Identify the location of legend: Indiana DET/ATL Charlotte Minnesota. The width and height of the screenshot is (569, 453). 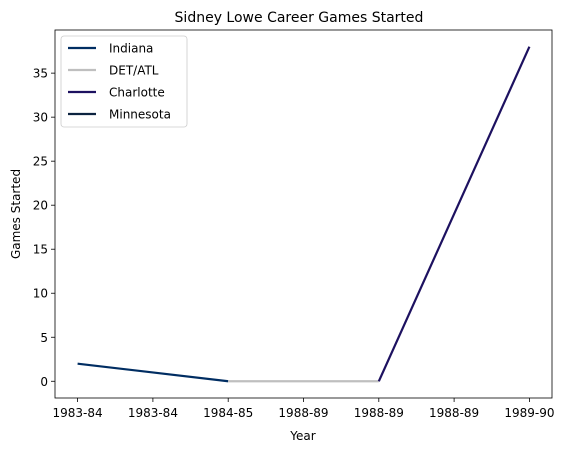
(124, 81).